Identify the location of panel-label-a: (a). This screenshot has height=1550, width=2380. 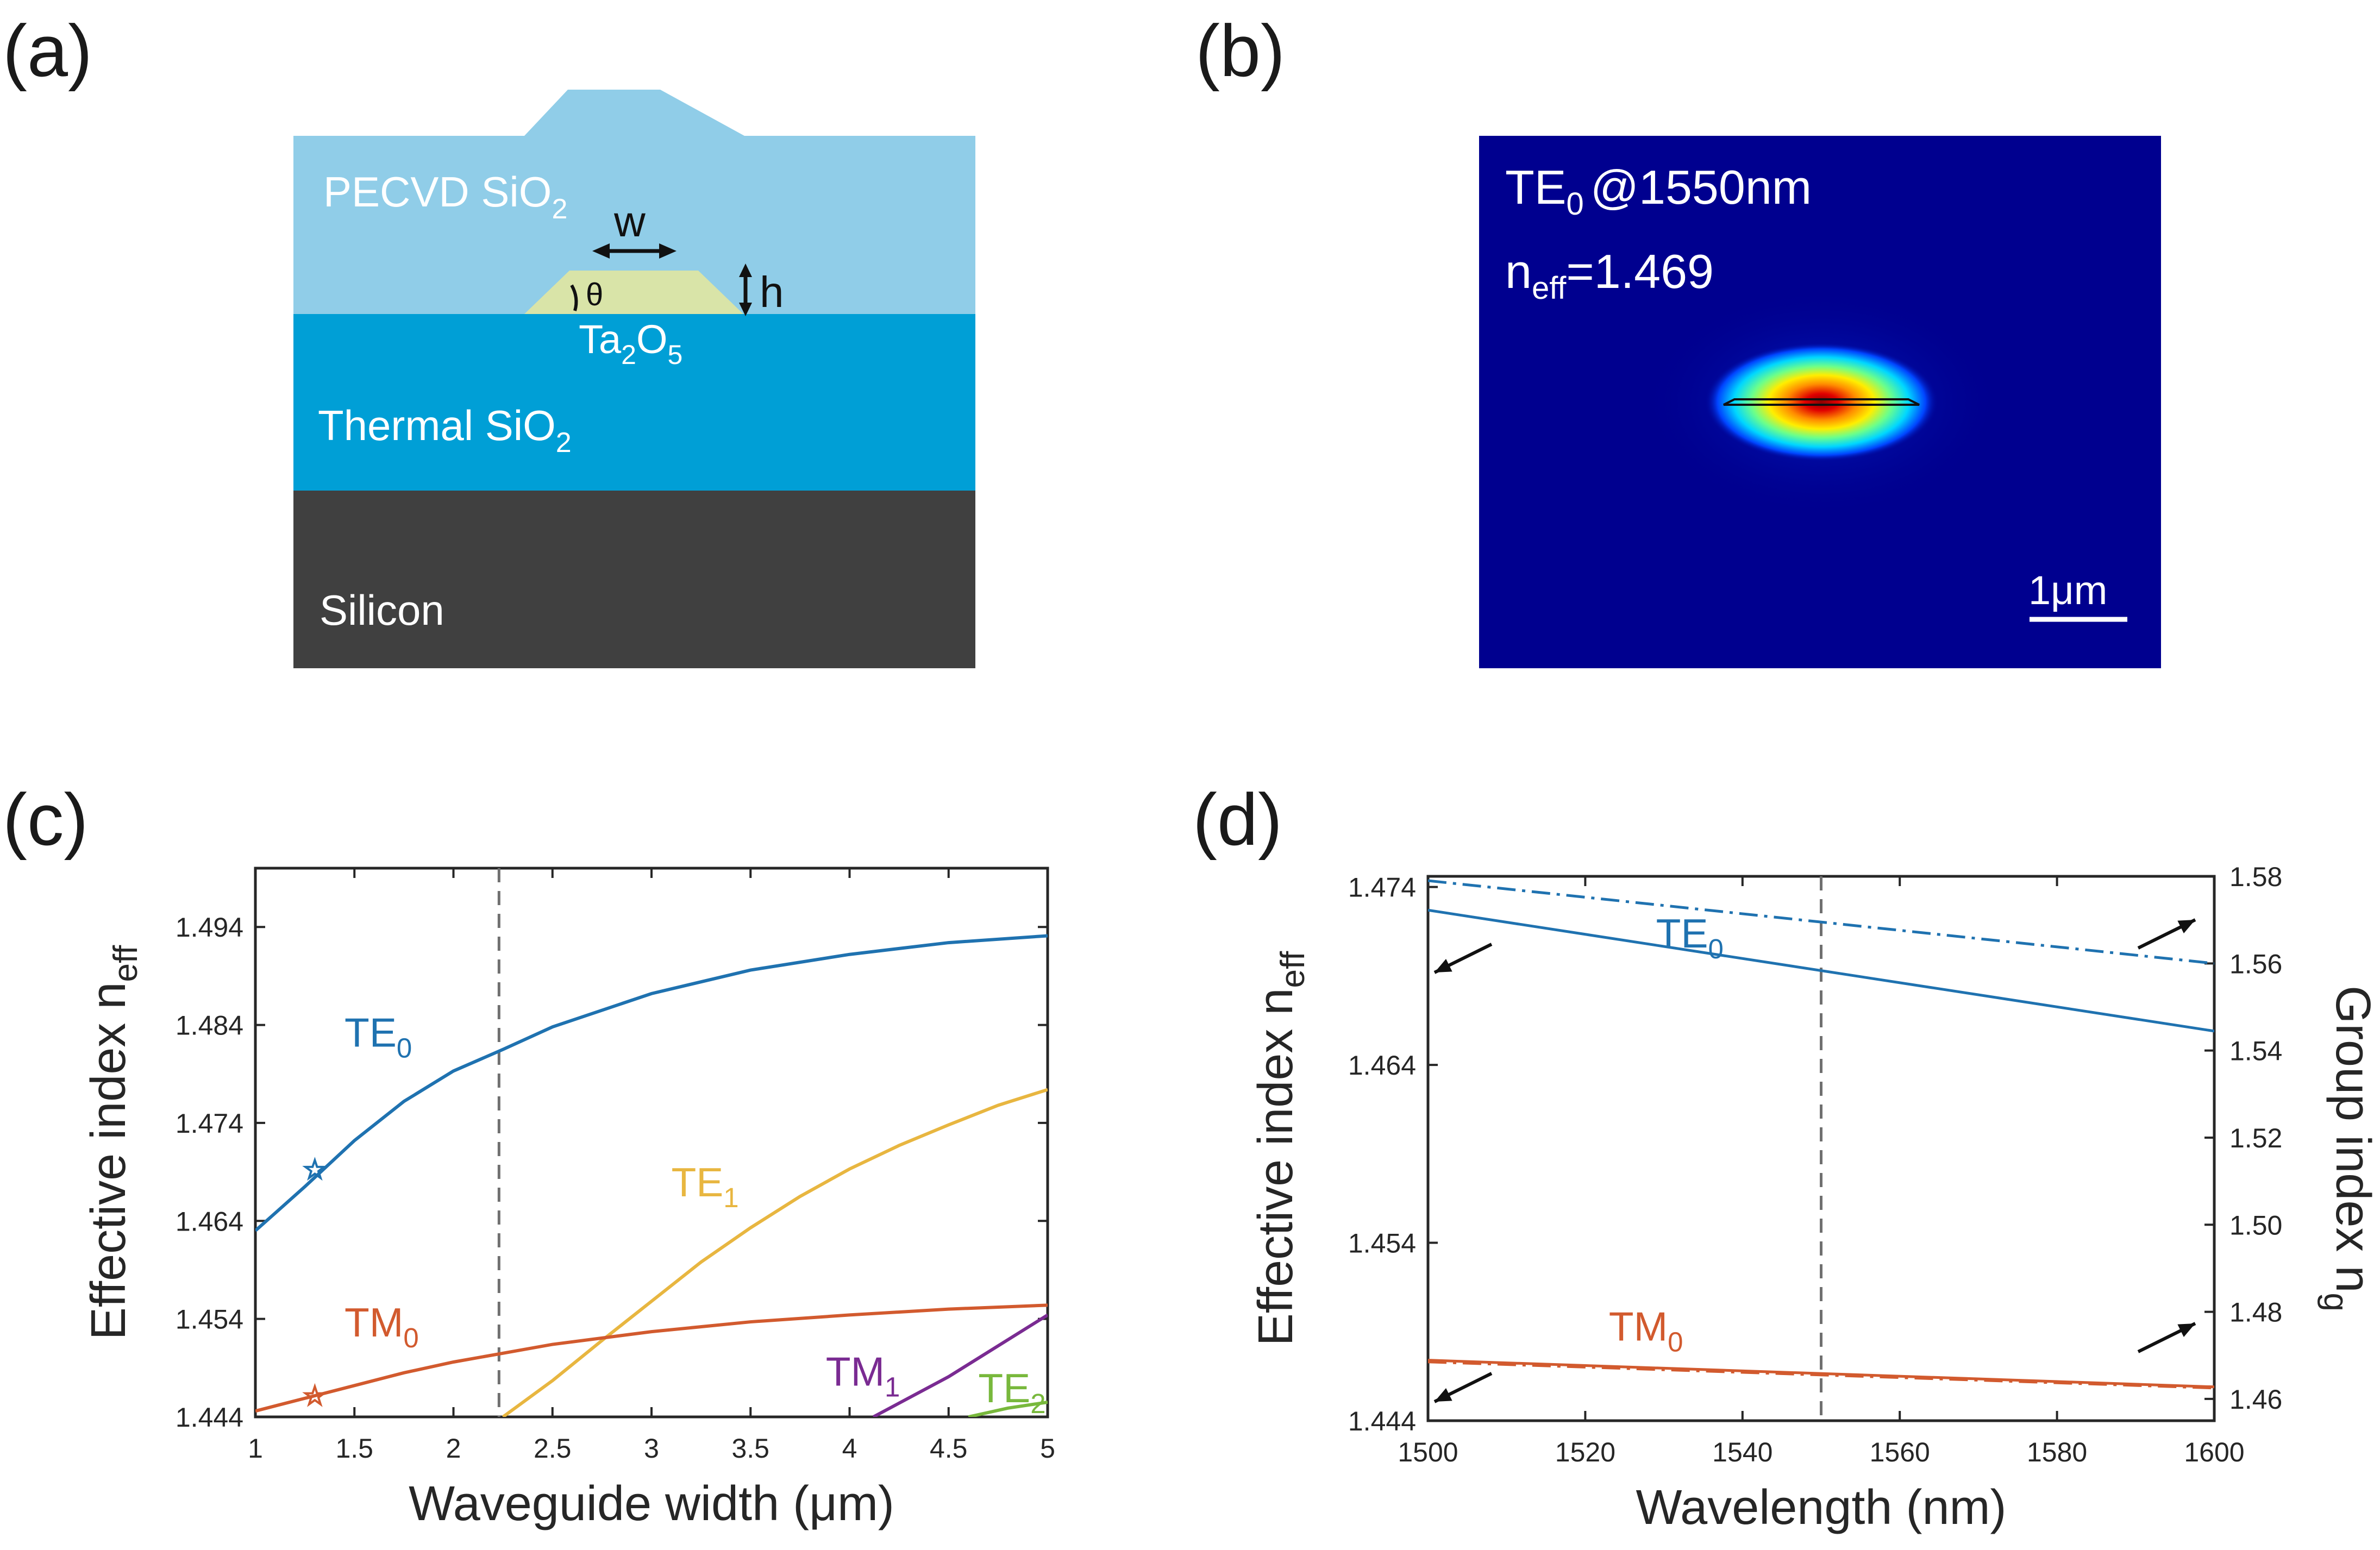
(47, 51).